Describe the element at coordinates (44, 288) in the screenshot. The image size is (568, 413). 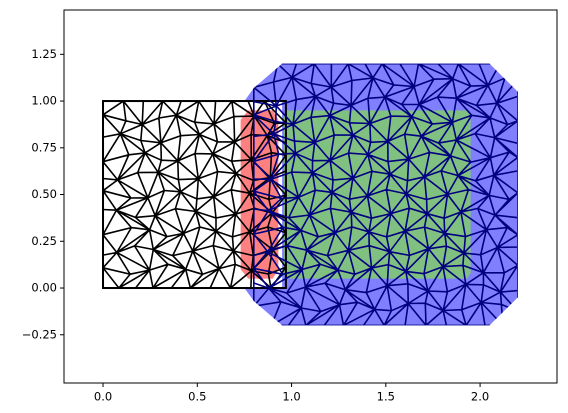
I see `y-tick-label: 0.00` at that location.